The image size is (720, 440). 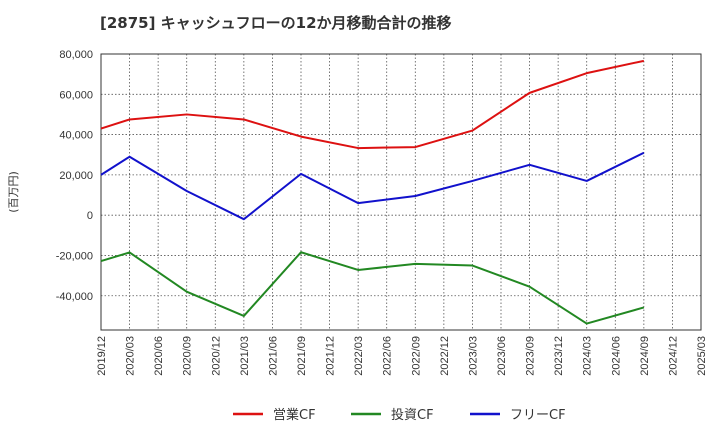 What do you see at coordinates (76, 136) in the screenshot?
I see `y-tick-label: 40,000` at bounding box center [76, 136].